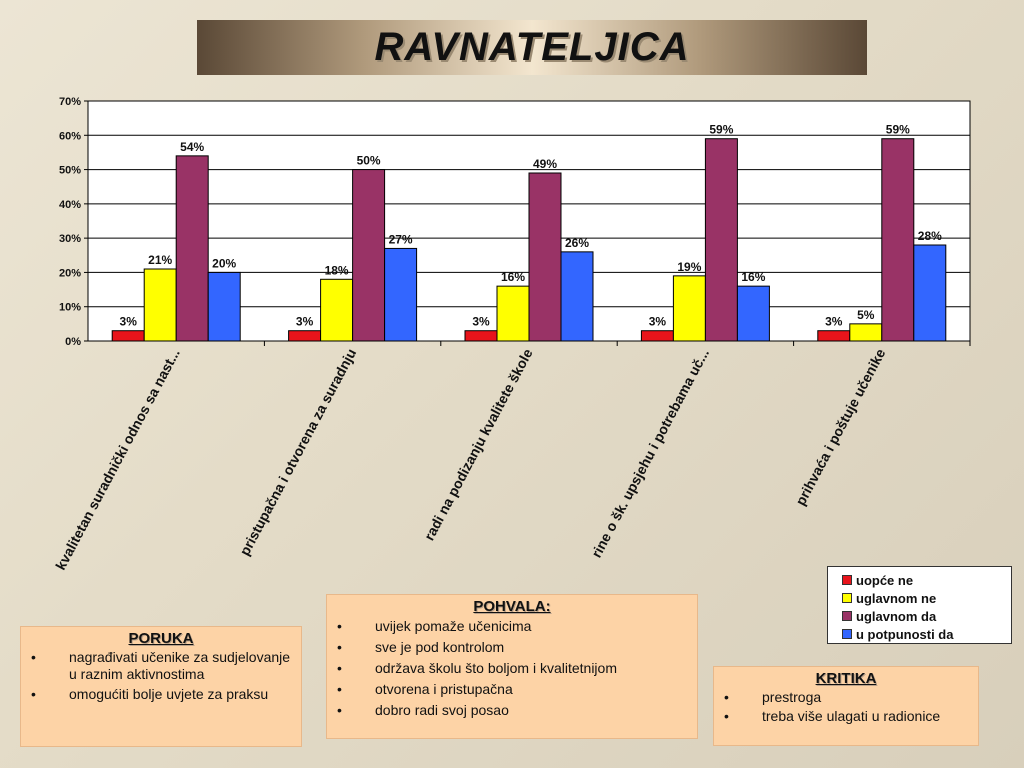 The height and width of the screenshot is (768, 1024). What do you see at coordinates (401, 239) in the screenshot?
I see `data-label: 27%` at bounding box center [401, 239].